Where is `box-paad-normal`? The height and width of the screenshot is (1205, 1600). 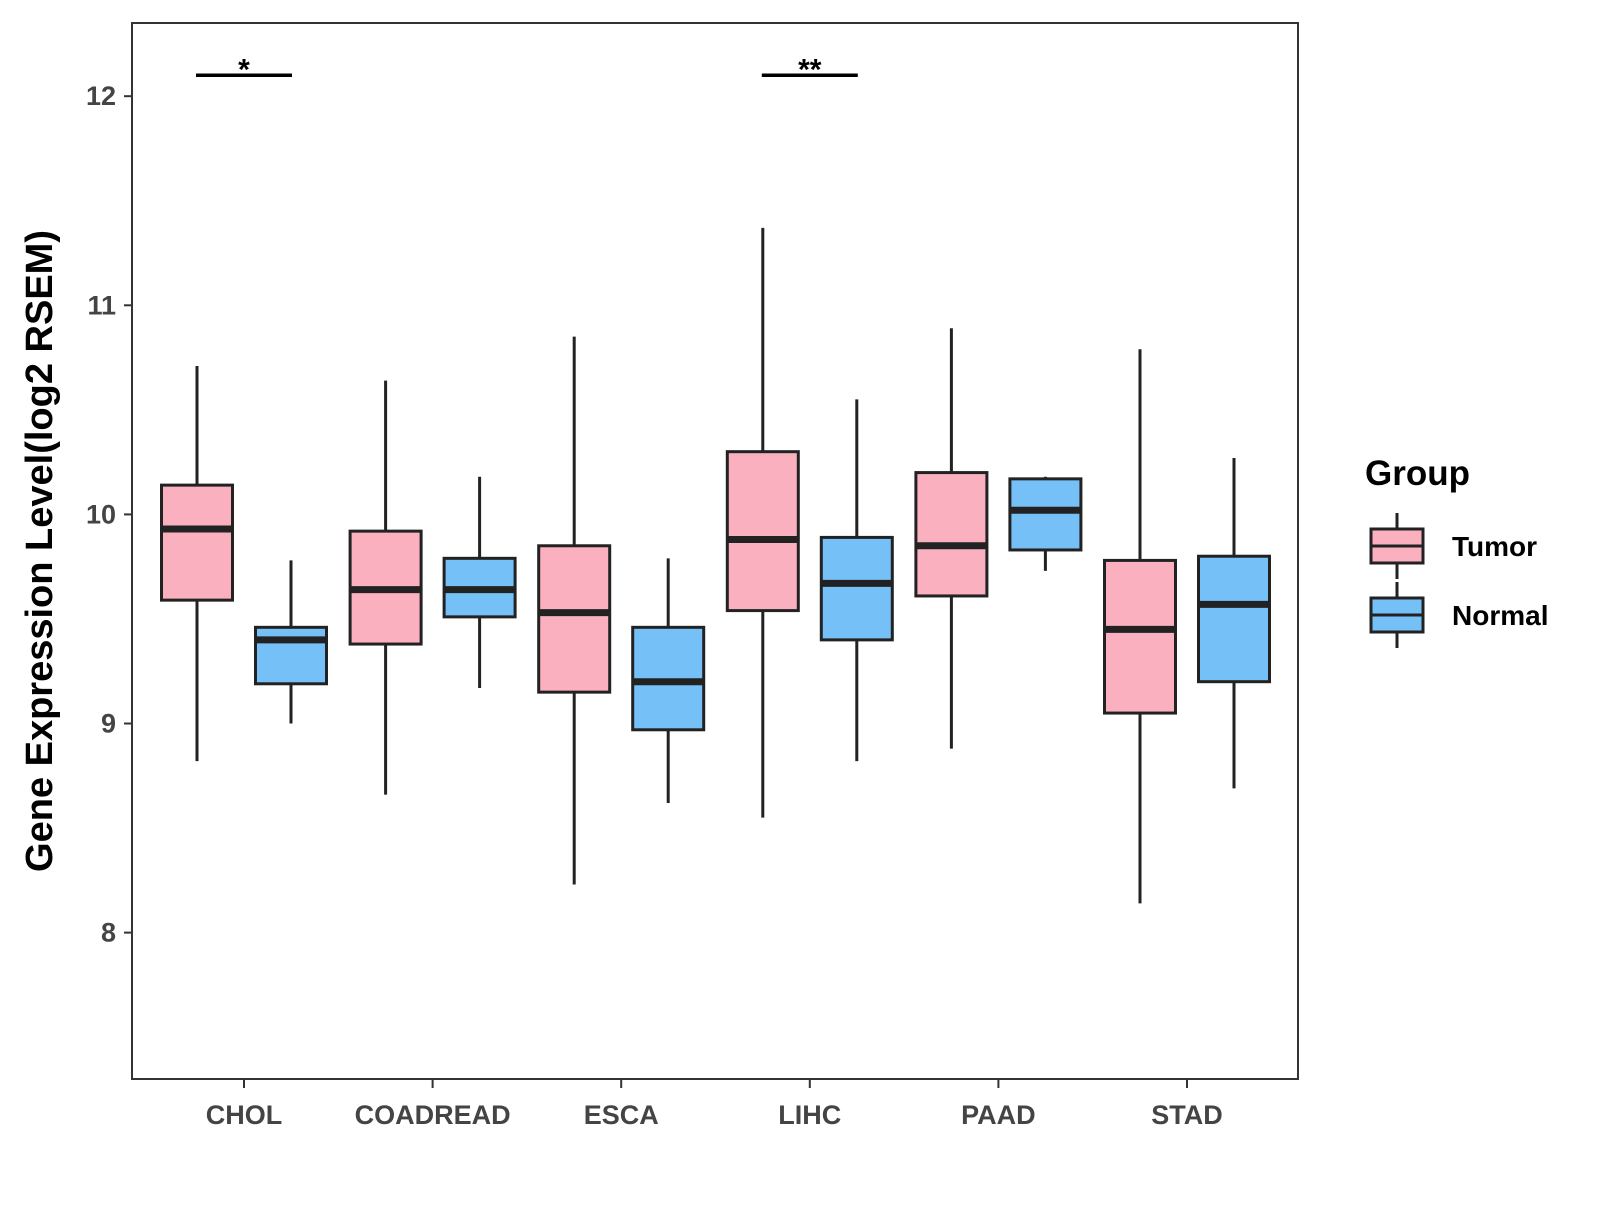
box-paad-normal is located at coordinates (1045, 523).